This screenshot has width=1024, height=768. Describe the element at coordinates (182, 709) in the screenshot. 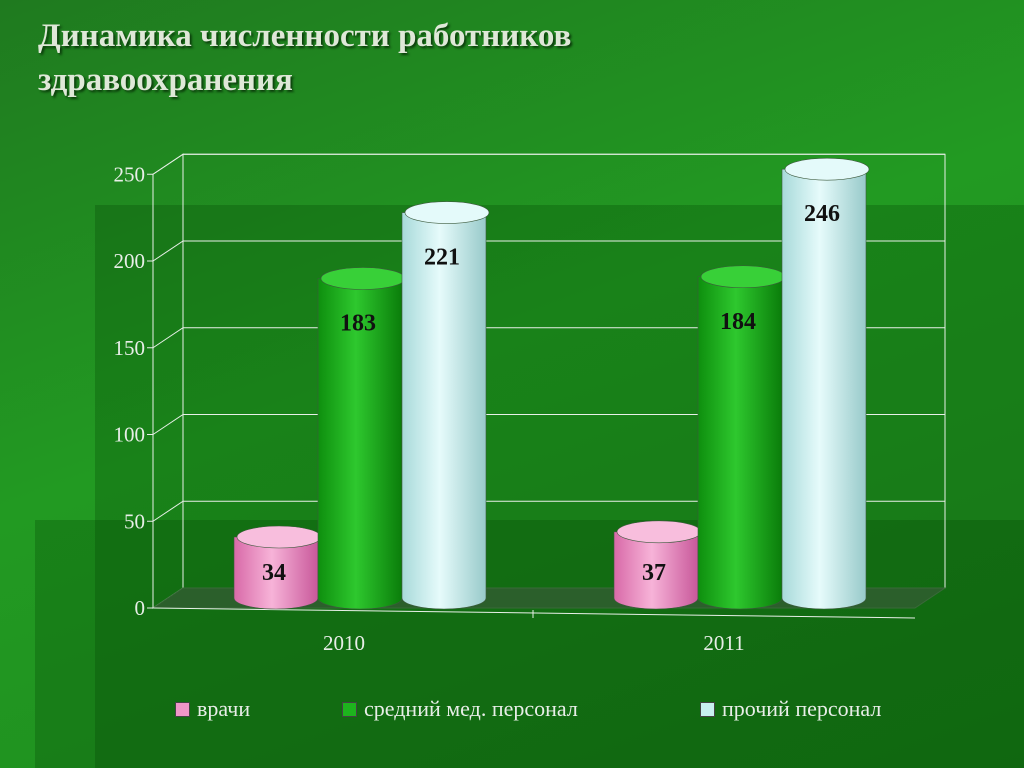

I see `legend-swatch-doctors` at that location.